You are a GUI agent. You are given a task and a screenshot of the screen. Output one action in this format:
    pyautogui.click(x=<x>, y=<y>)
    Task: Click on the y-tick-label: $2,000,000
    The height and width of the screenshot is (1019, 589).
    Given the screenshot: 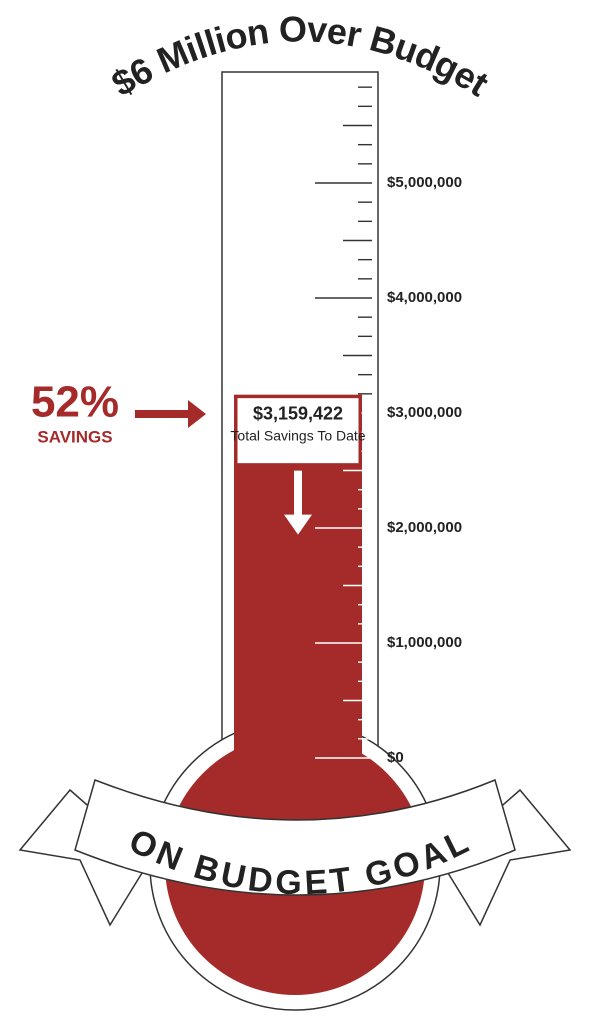 What is the action you would take?
    pyautogui.click(x=424, y=527)
    